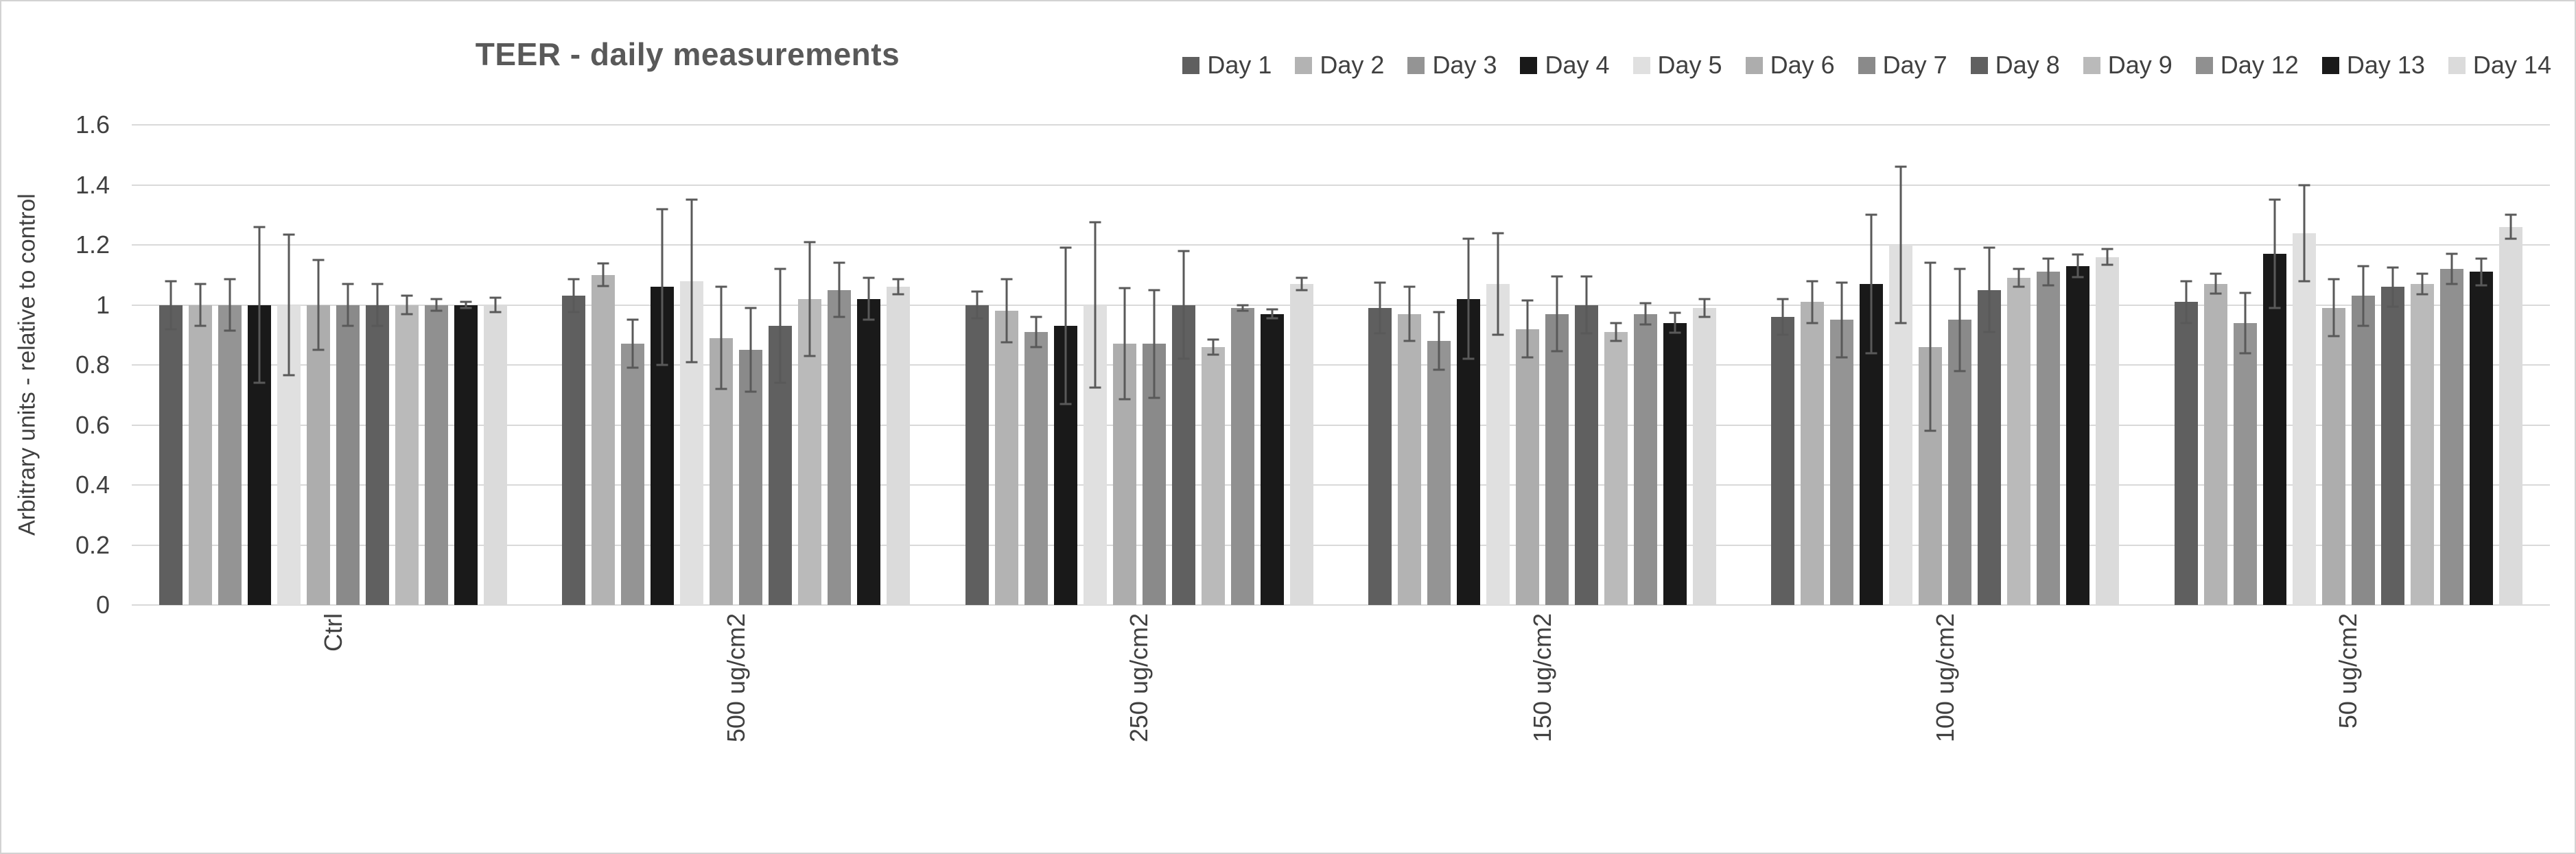 Image resolution: width=2576 pixels, height=854 pixels. Describe the element at coordinates (2385, 65) in the screenshot. I see `legend-label: Day 13` at that location.